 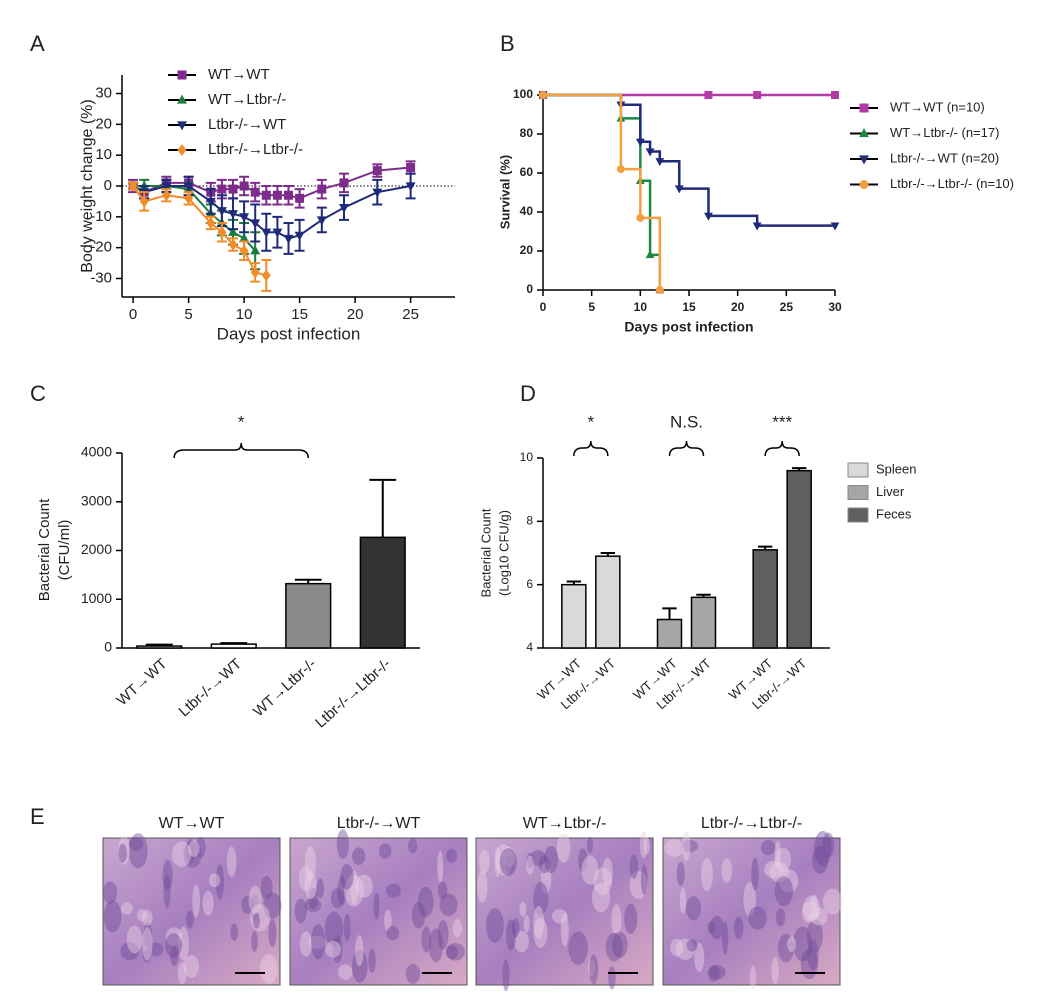 What do you see at coordinates (188, 314) in the screenshot?
I see `x-tick-label: 5` at bounding box center [188, 314].